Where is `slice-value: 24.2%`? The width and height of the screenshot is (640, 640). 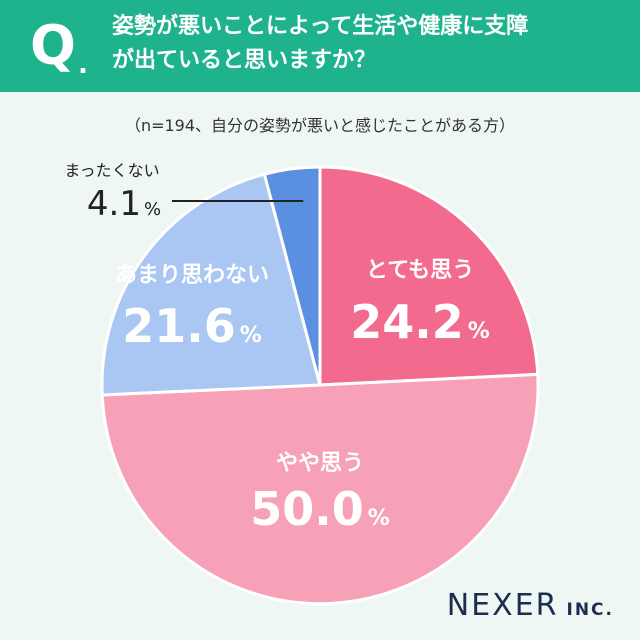 slice-value: 24.2% is located at coordinates (420, 322).